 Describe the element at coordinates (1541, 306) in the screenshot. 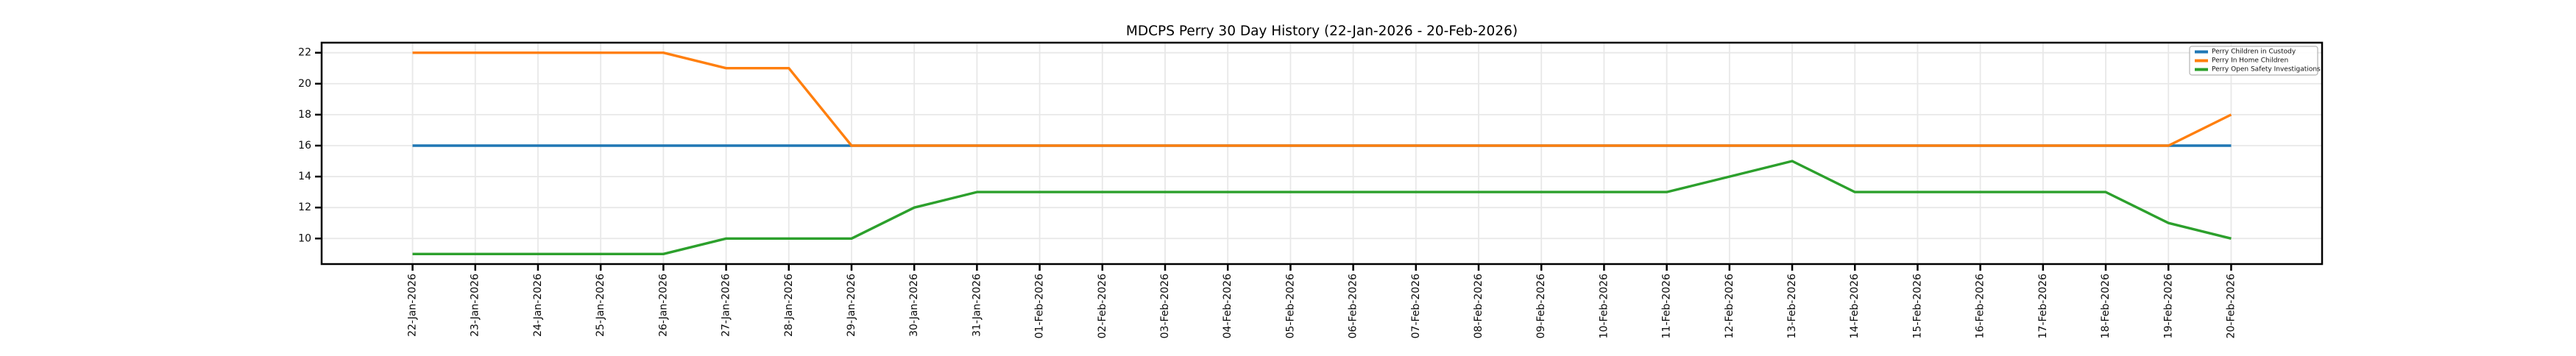

I see `x-tick-label: 09-Feb-2026` at that location.